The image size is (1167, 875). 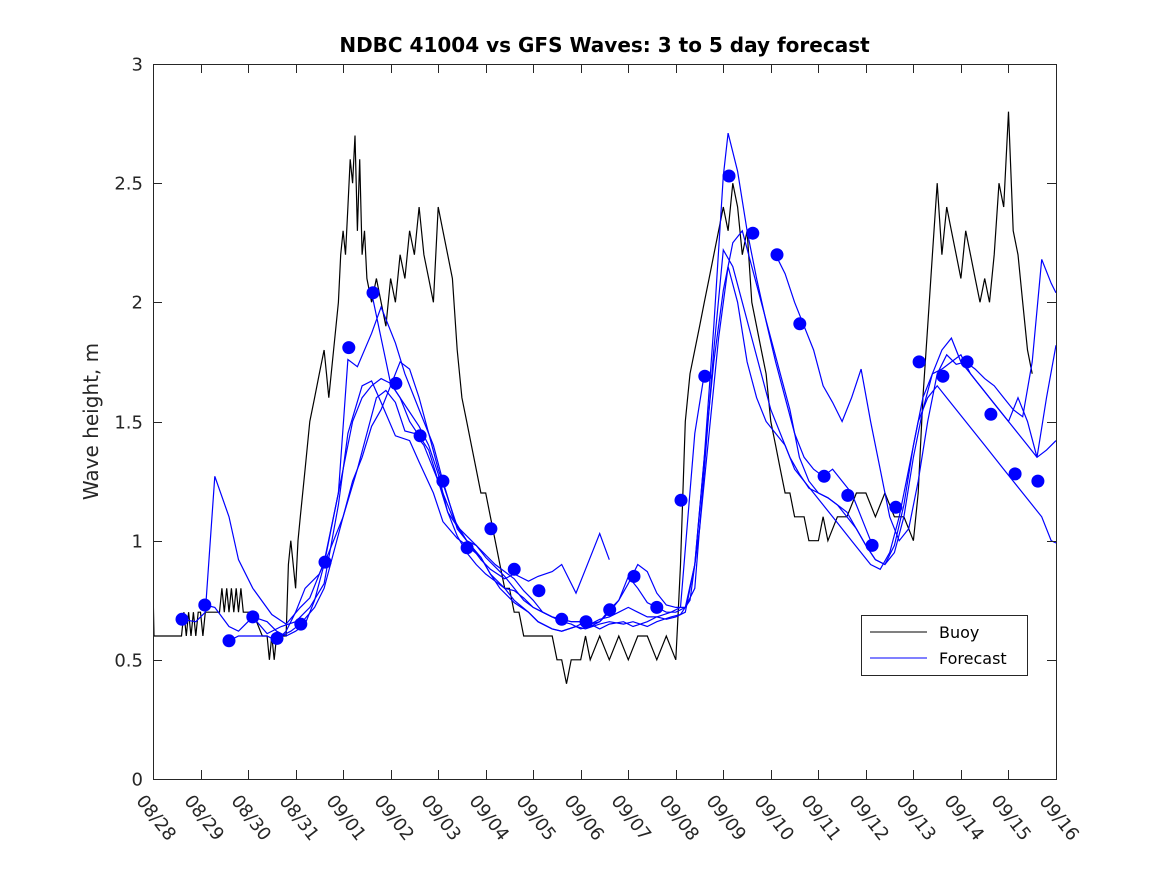 What do you see at coordinates (959, 632) in the screenshot?
I see `legend-label-buoy: Buoy` at bounding box center [959, 632].